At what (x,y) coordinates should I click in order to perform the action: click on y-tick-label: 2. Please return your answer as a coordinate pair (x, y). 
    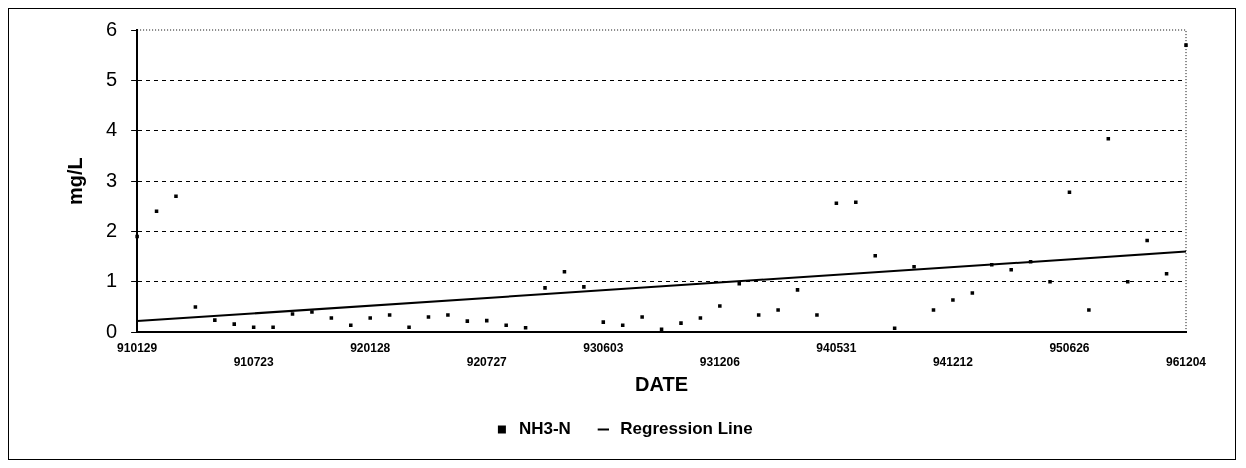
    Looking at the image, I should click on (112, 229).